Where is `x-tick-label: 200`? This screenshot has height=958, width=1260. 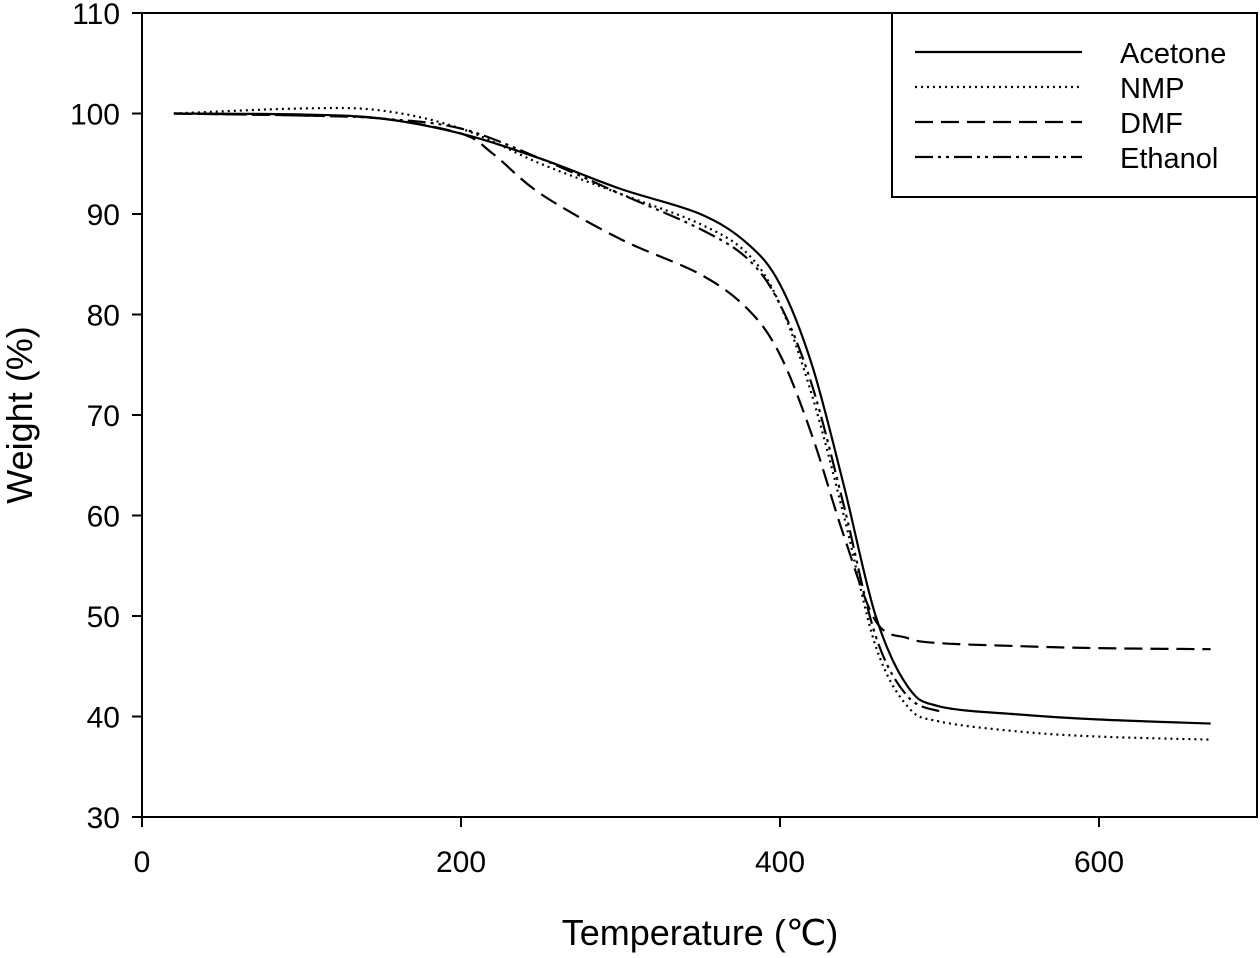 x-tick-label: 200 is located at coordinates (461, 862).